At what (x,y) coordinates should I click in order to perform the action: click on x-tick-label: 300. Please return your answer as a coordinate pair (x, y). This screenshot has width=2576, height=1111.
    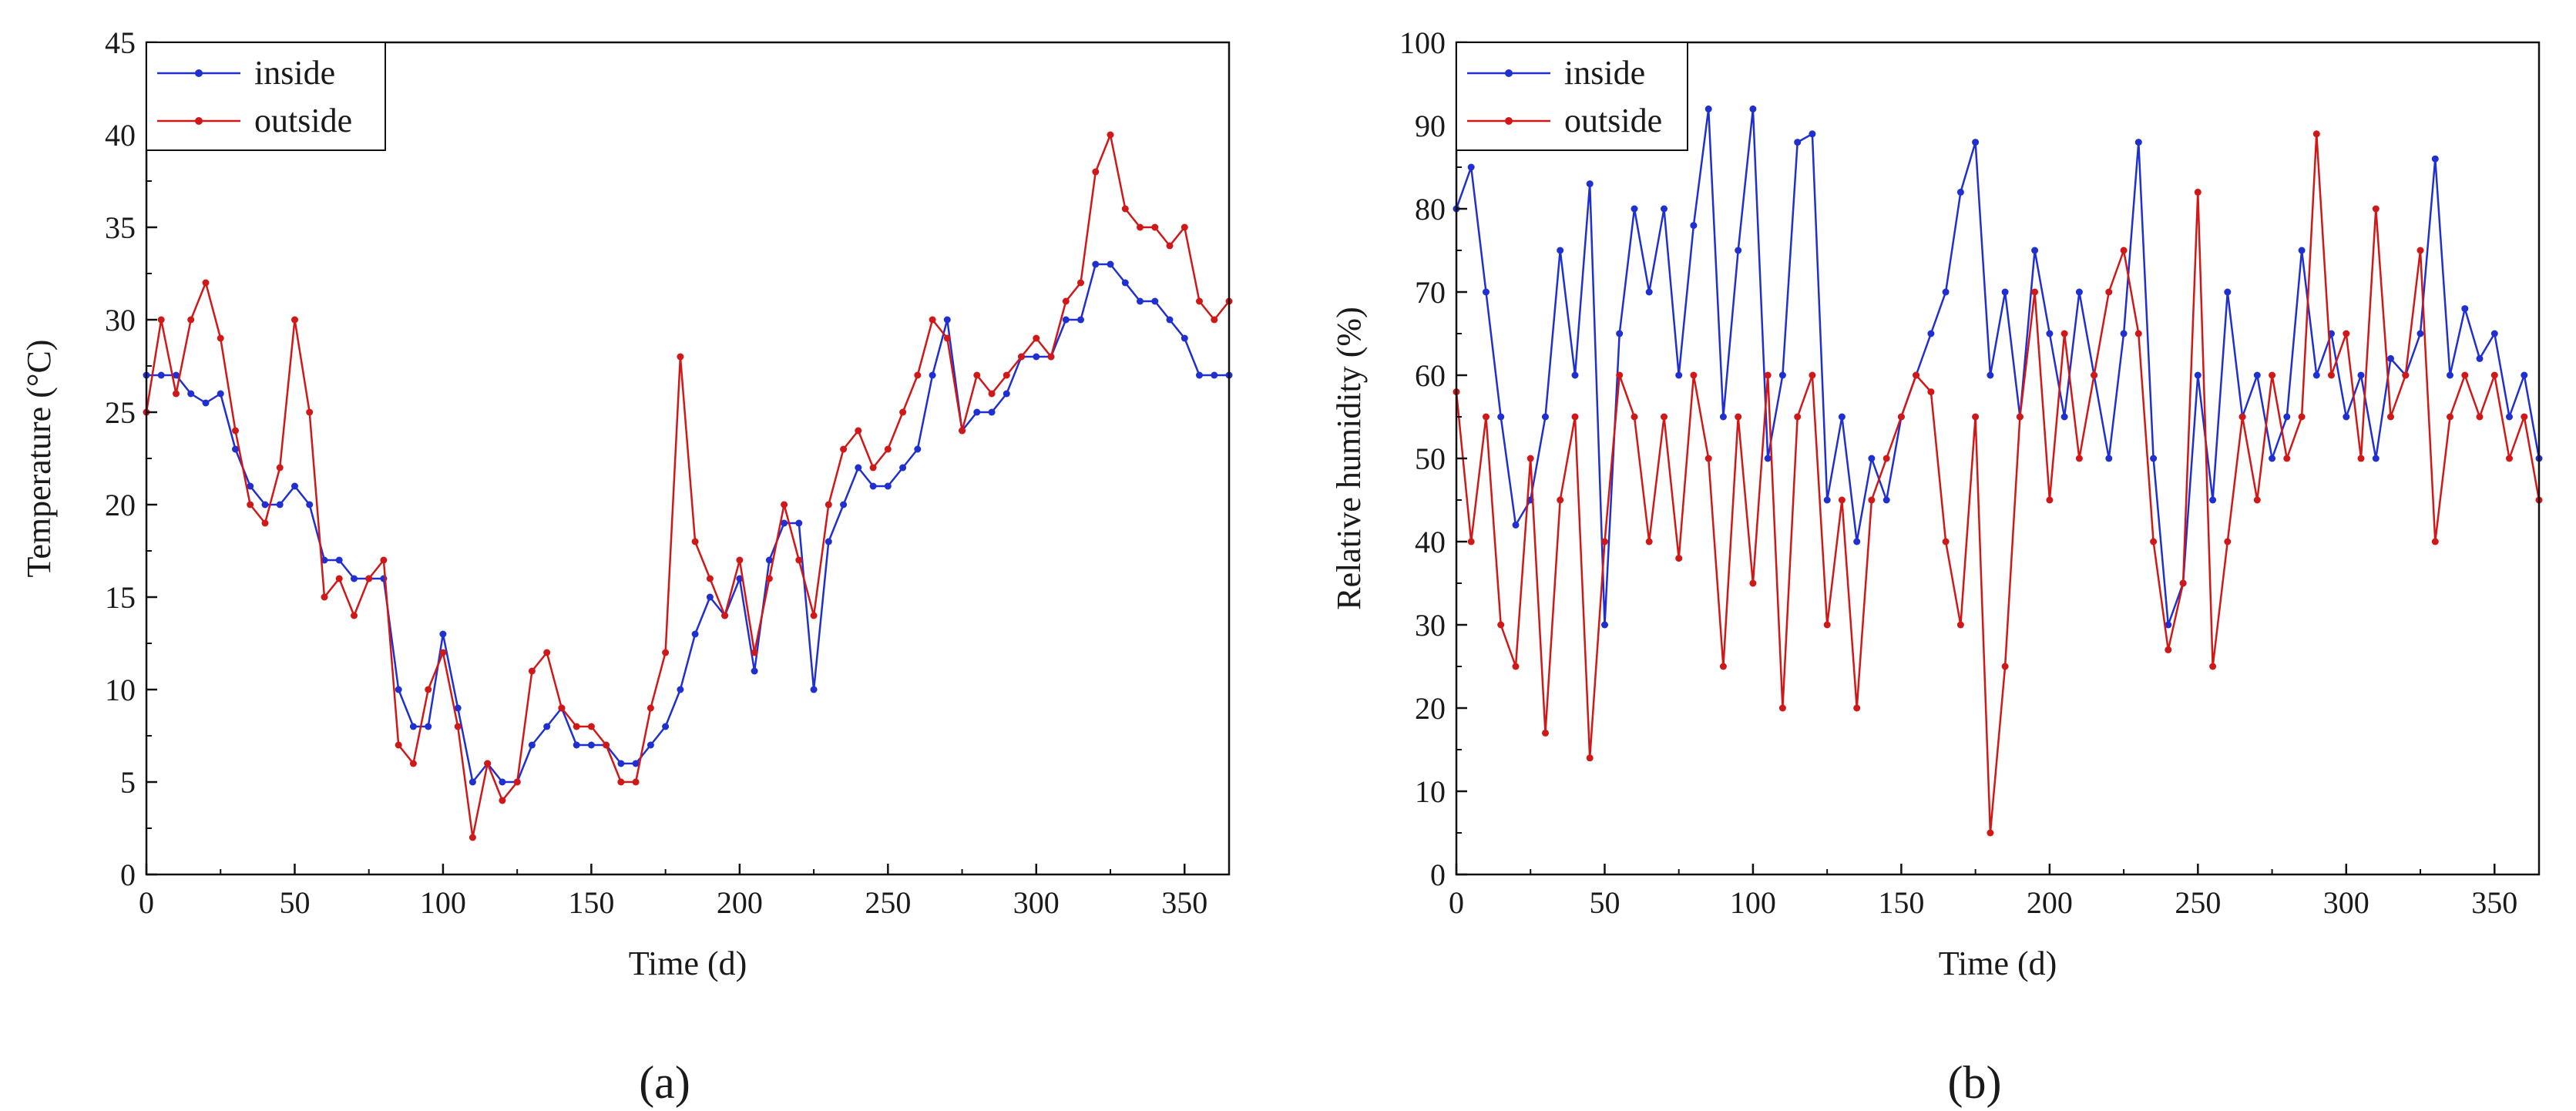
    Looking at the image, I should click on (1036, 902).